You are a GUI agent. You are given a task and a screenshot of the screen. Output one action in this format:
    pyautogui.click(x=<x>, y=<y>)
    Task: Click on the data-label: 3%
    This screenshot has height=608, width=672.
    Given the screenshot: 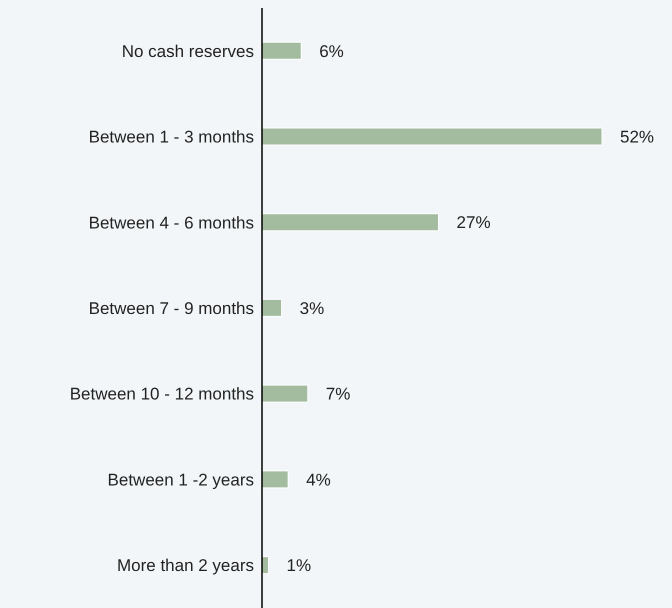 What is the action you would take?
    pyautogui.click(x=312, y=308)
    